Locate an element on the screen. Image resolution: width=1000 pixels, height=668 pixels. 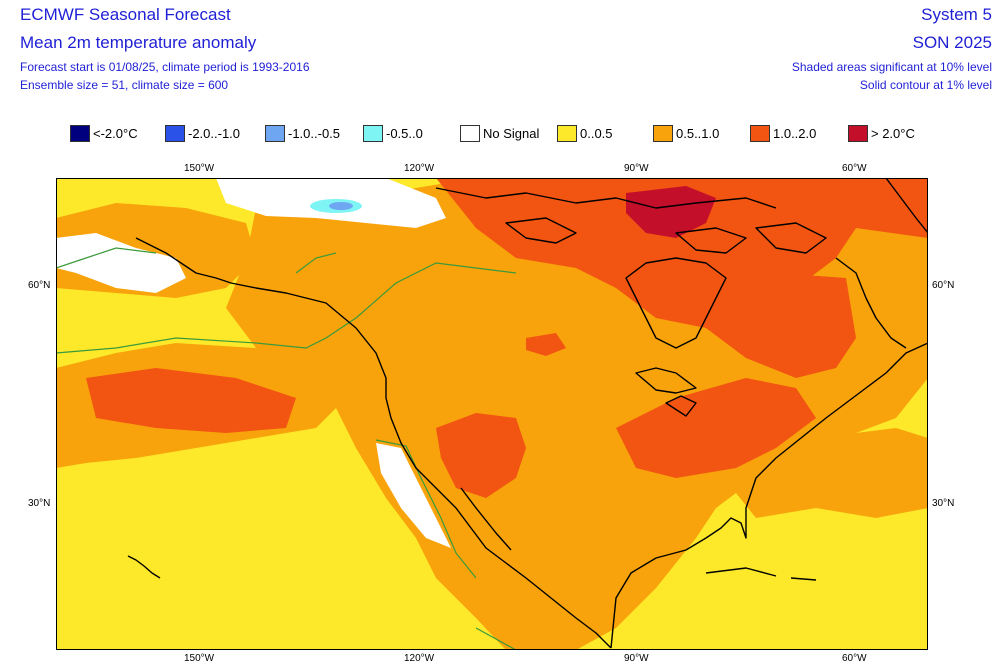
ensemble-info: Ensemble size = 51, climate size = 600 is located at coordinates (124, 85).